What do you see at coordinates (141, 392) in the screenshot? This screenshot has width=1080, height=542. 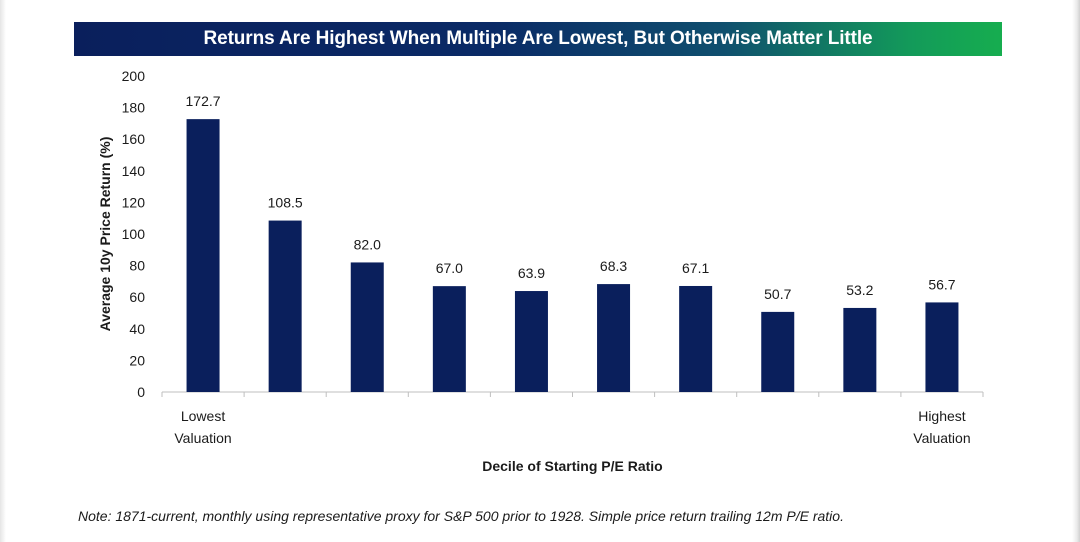 I see `y-tick-label: 0` at bounding box center [141, 392].